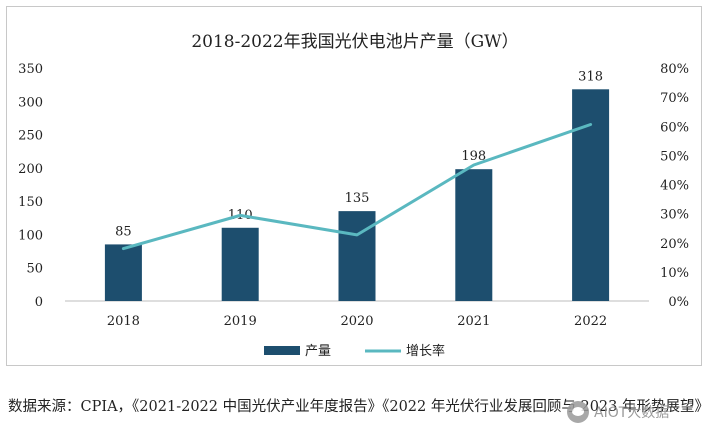 The image size is (712, 448). Describe the element at coordinates (318, 351) in the screenshot. I see `legend-bar-label: 产量` at that location.